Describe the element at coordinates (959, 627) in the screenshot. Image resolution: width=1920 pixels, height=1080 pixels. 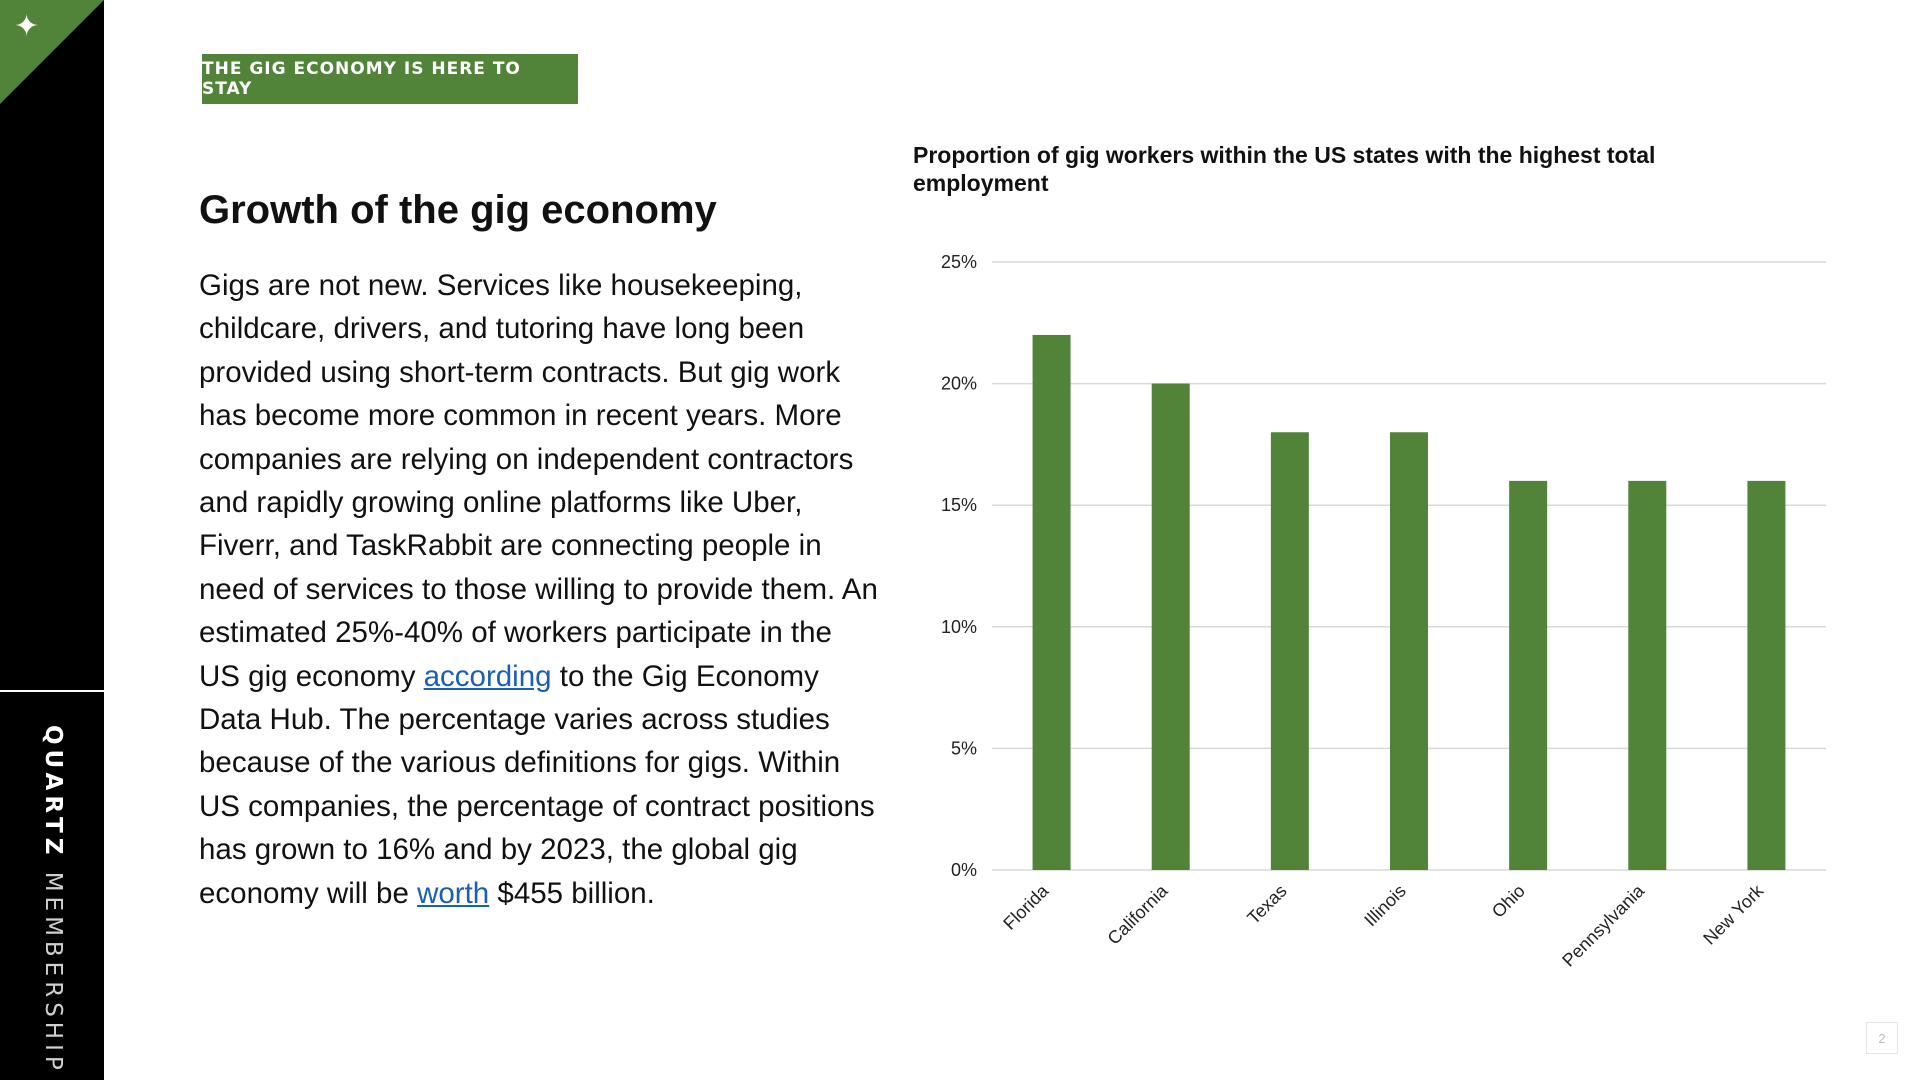
I see `y-tick-label: 10%` at that location.